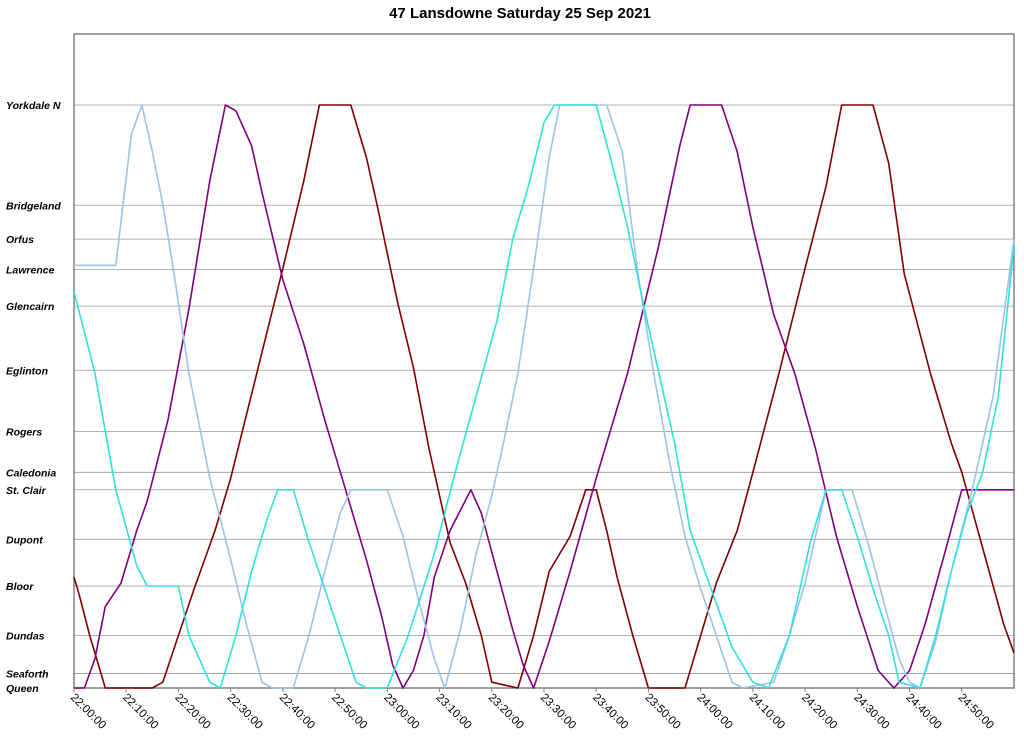  What do you see at coordinates (767, 712) in the screenshot?
I see `x-tick-label: 24:10:00` at bounding box center [767, 712].